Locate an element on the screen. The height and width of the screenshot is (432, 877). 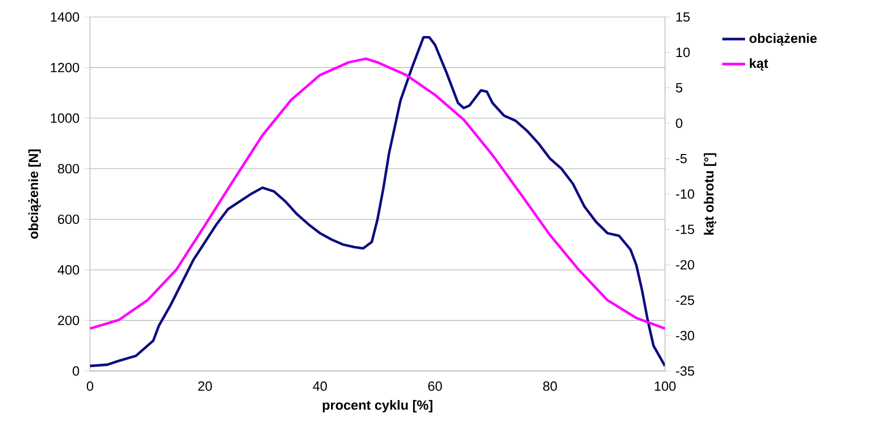
y2-tick-label: -30 is located at coordinates (685, 335).